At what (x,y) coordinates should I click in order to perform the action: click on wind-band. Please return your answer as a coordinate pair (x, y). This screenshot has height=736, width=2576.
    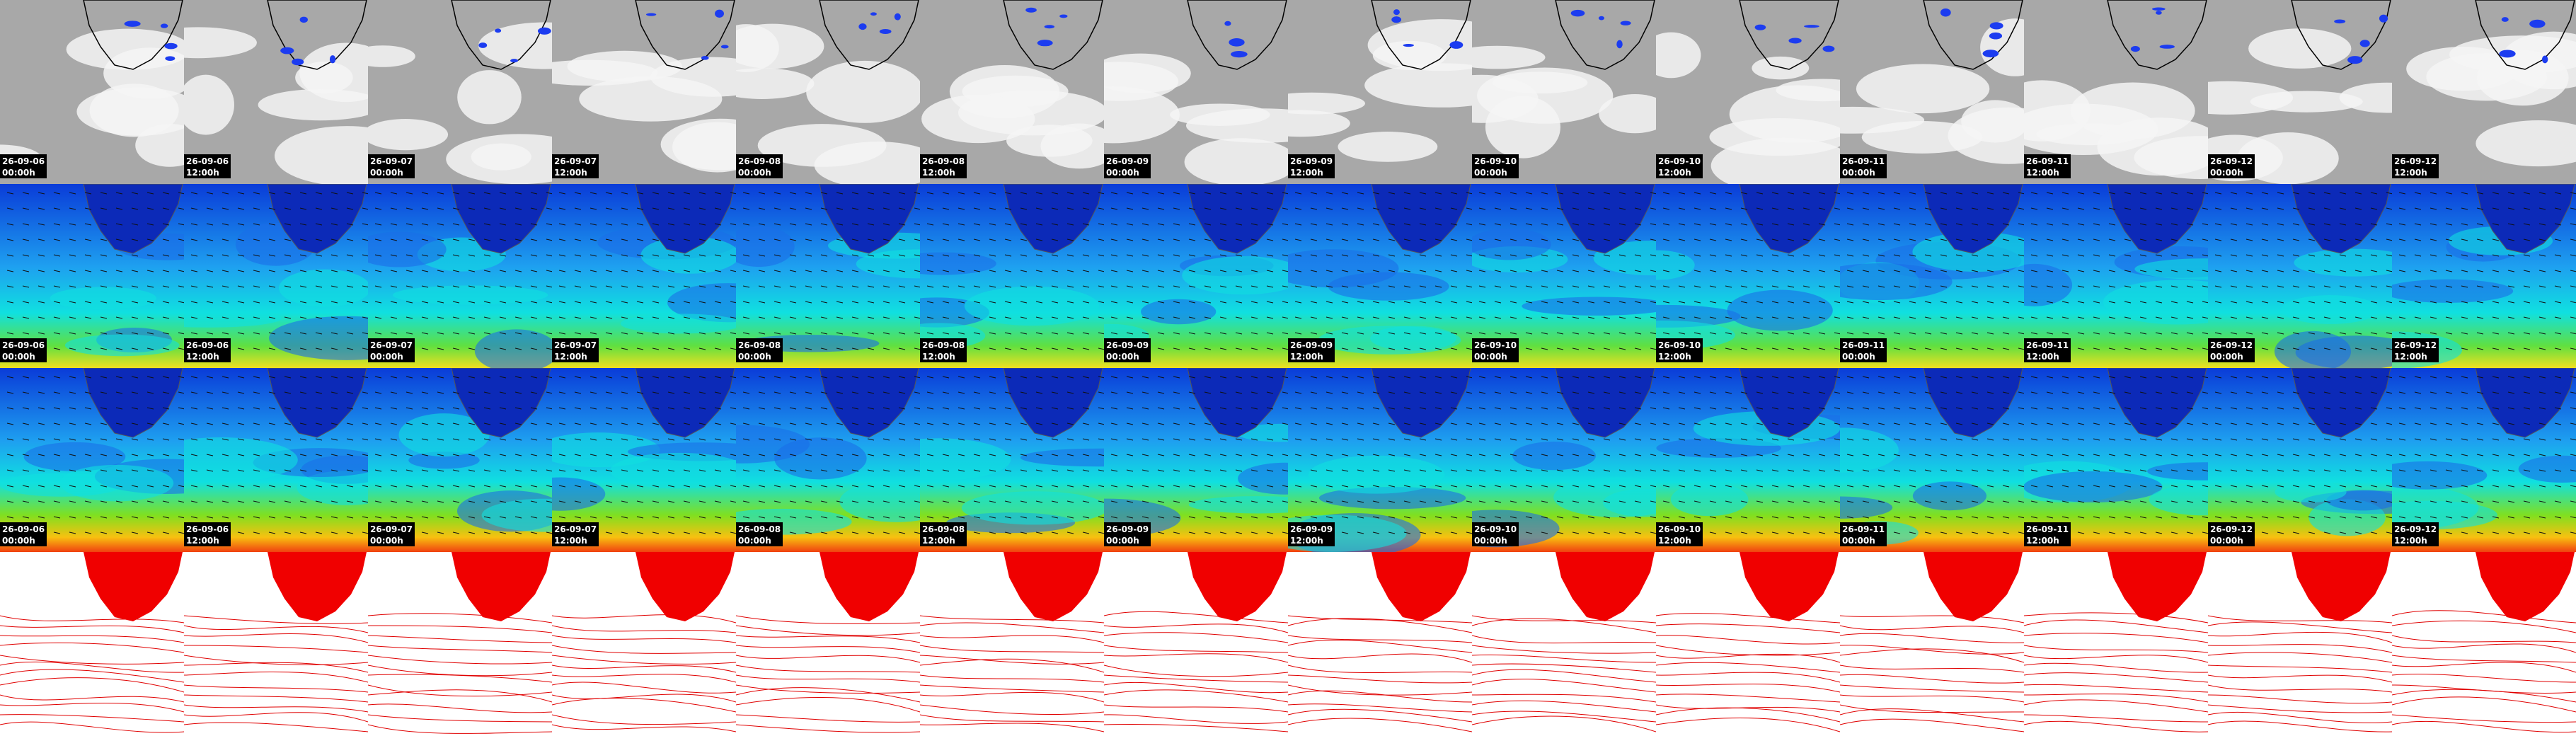
    Looking at the image, I should click on (1389, 286).